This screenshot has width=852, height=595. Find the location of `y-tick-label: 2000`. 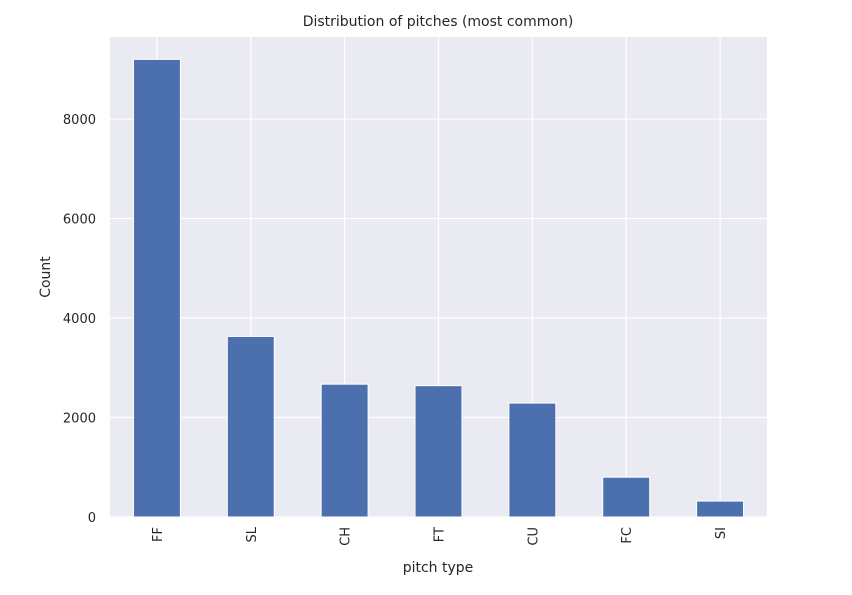

y-tick-label: 2000 is located at coordinates (79, 419).